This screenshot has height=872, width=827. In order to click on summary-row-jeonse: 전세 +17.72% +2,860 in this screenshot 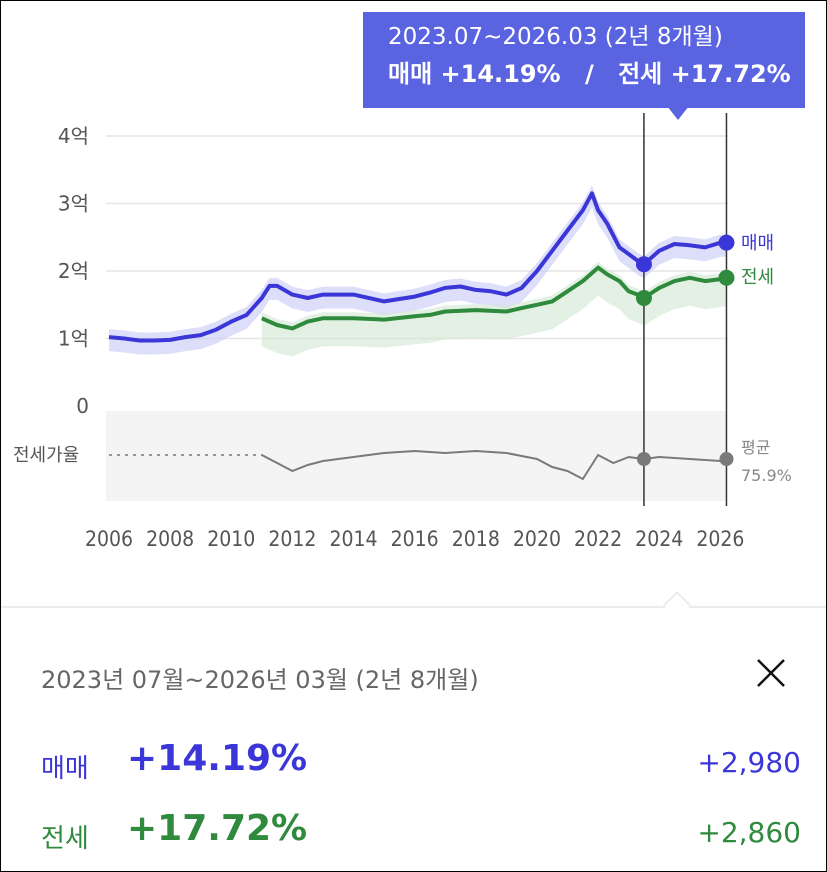, I will do `click(421, 833)`.